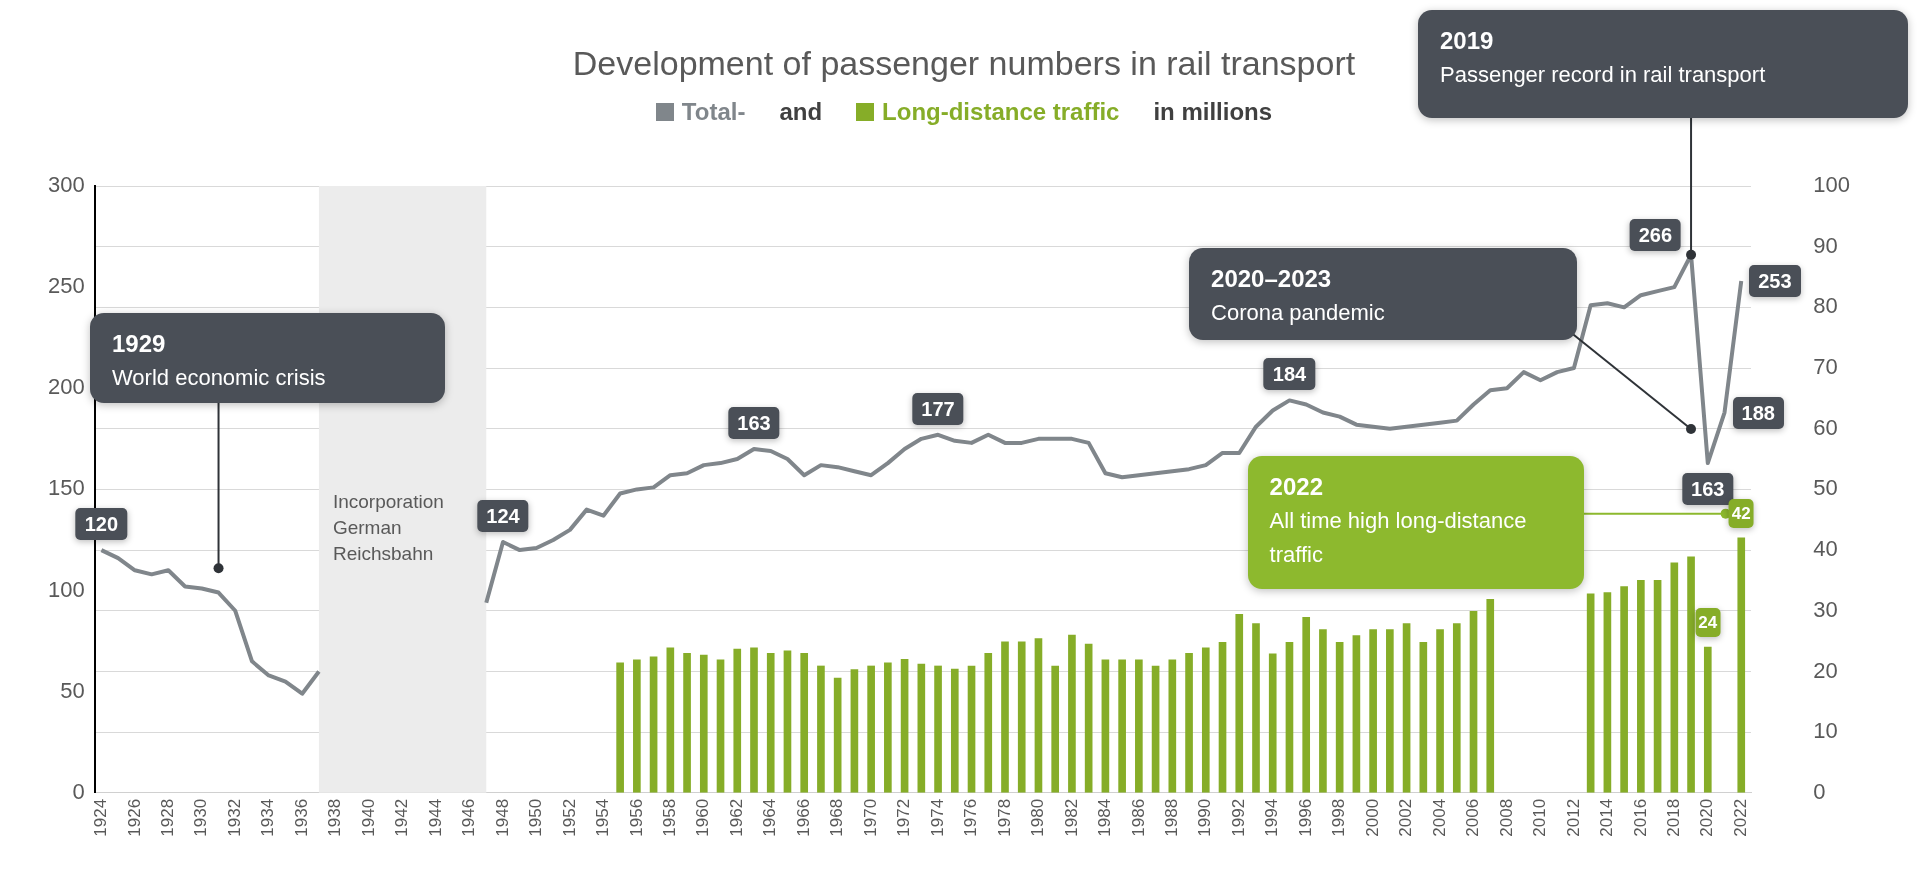 This screenshot has height=881, width=1928. Describe the element at coordinates (1819, 791) in the screenshot. I see `y2-tick-label: 0` at that location.